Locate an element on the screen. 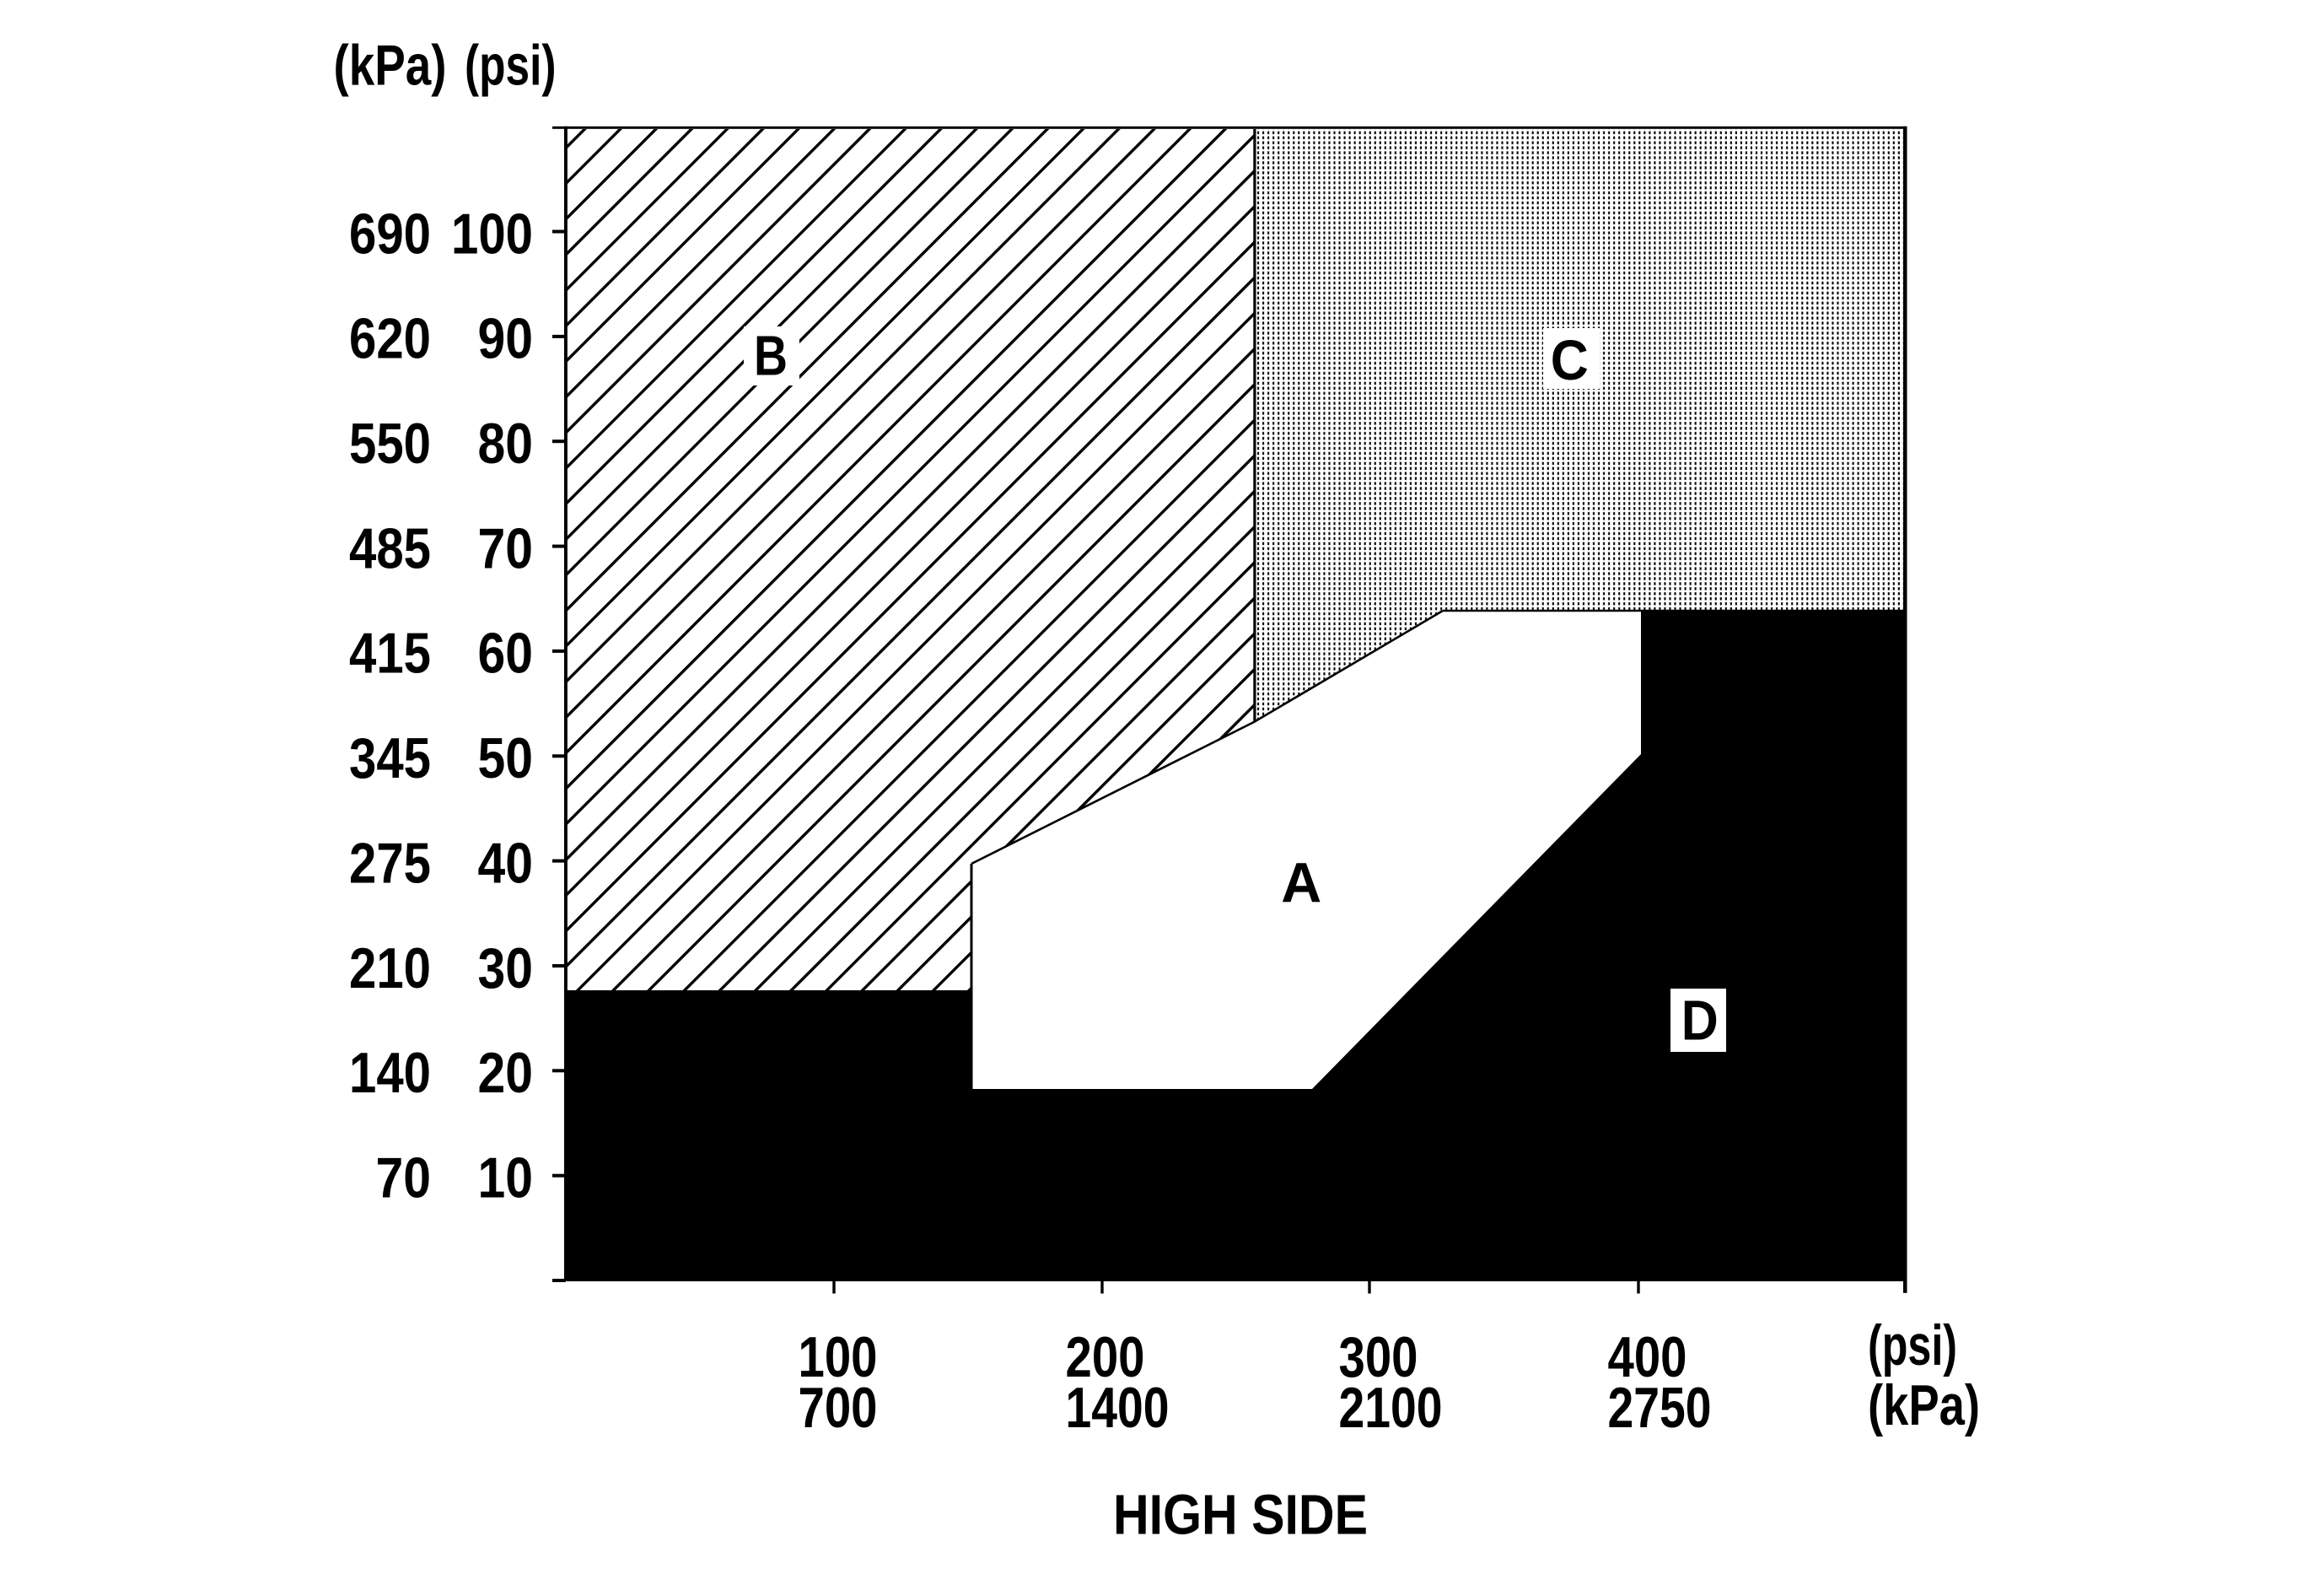 This screenshot has width=2324, height=1574. svg-text: 700 is located at coordinates (838, 1408).